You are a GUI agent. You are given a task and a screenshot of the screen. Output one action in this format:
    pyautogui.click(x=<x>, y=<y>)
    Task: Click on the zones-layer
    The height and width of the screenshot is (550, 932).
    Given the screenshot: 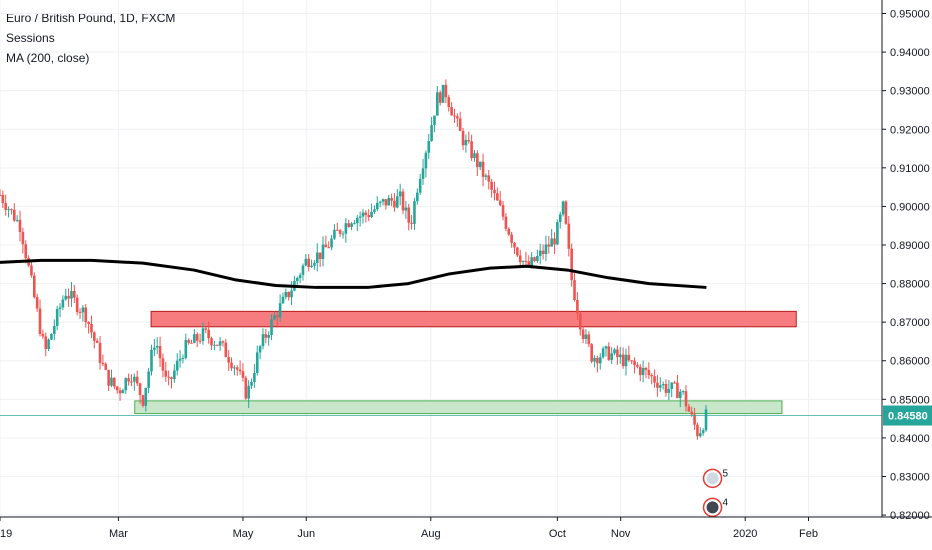 What is the action you would take?
    pyautogui.click(x=465, y=362)
    